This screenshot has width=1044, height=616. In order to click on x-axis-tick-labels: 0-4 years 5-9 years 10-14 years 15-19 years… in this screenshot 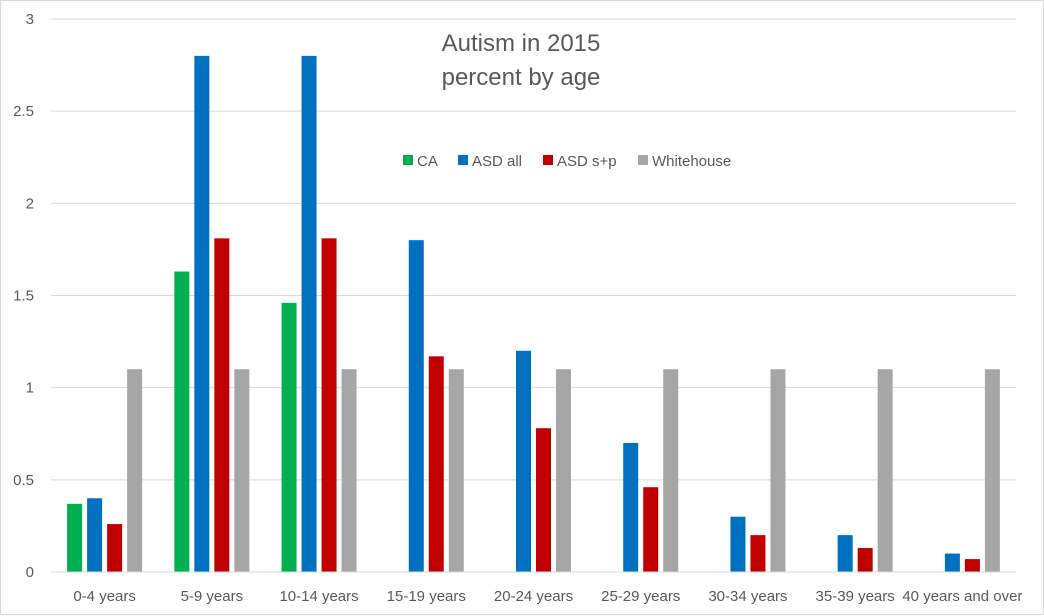, I will do `click(547, 596)`.